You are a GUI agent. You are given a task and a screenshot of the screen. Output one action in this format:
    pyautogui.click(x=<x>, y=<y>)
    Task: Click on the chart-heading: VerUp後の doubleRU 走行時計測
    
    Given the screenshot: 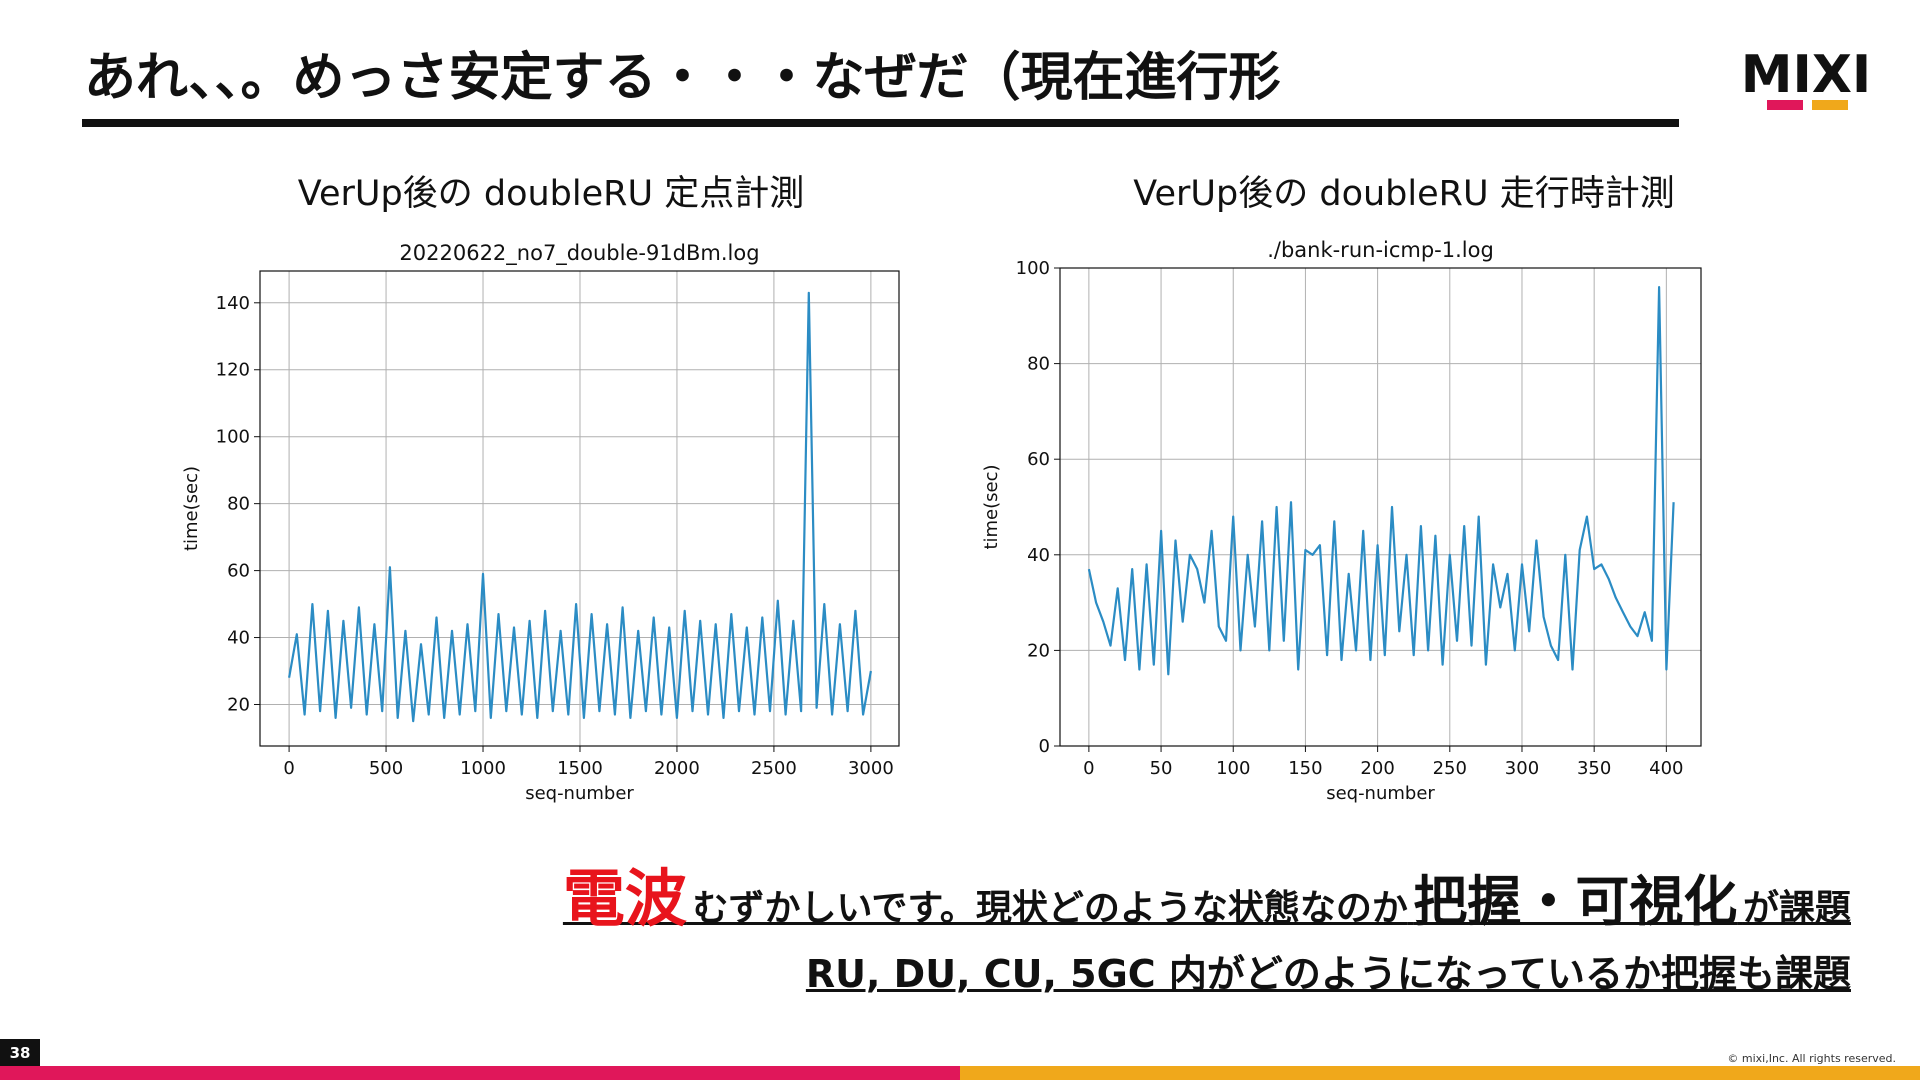 What is the action you would take?
    pyautogui.click(x=1403, y=194)
    